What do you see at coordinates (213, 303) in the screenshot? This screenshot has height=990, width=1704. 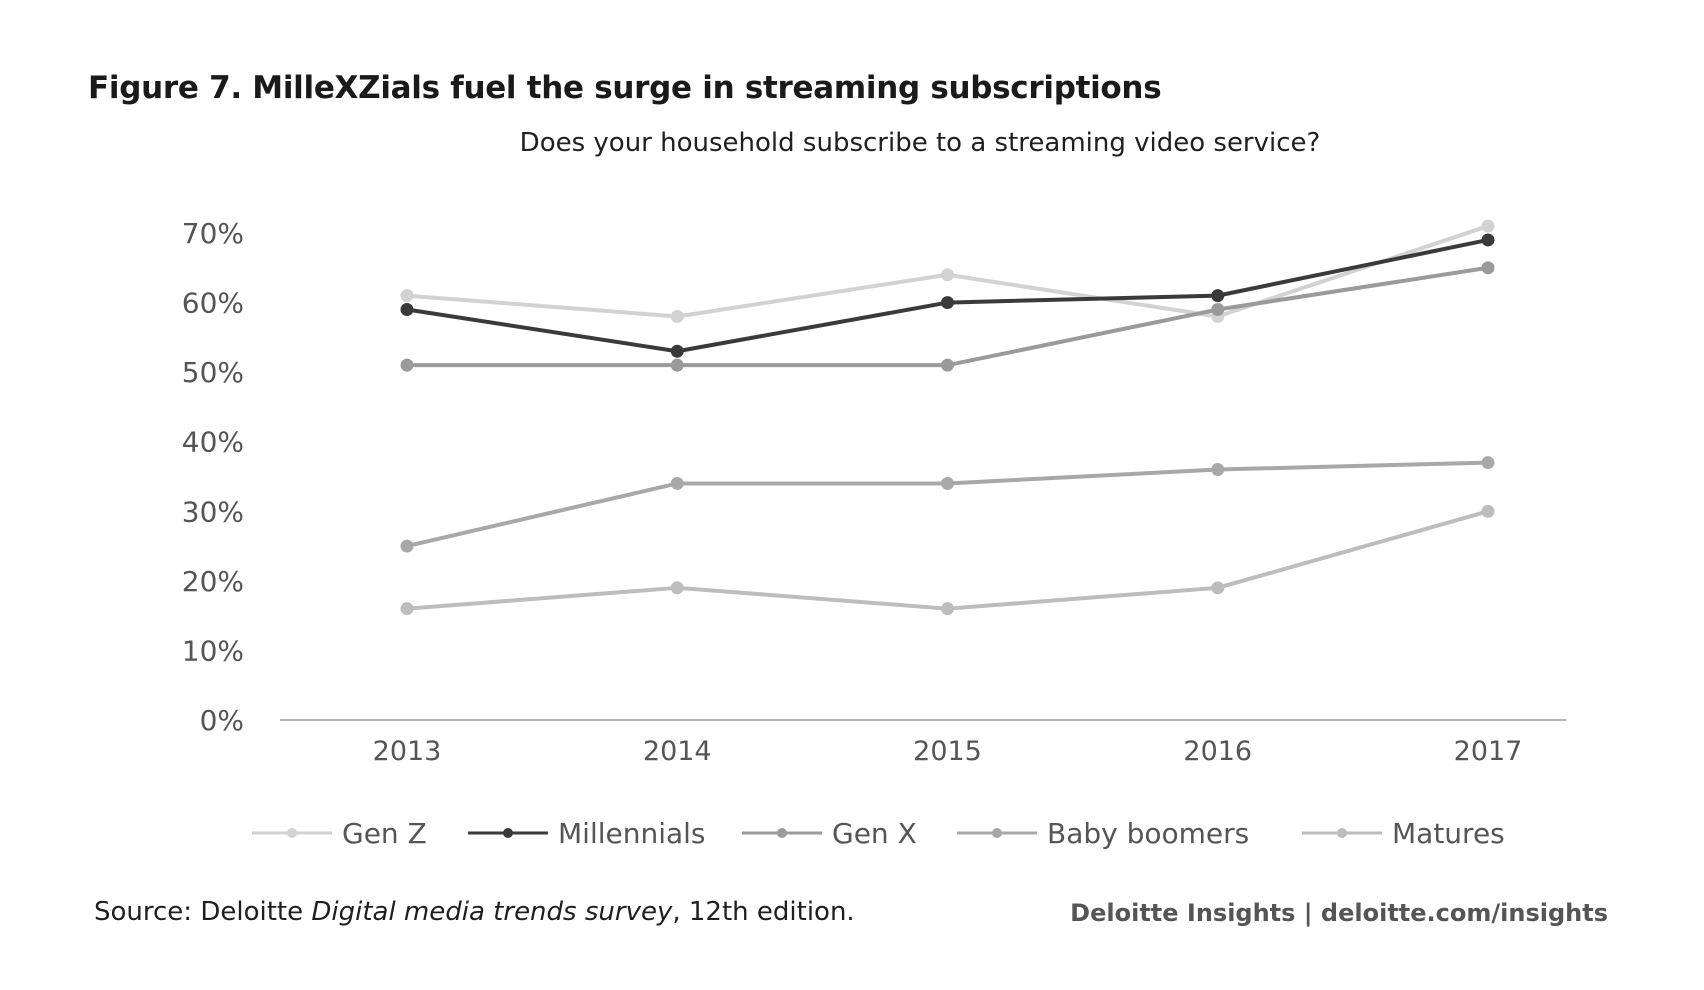 I see `y-tick-label: 60%` at bounding box center [213, 303].